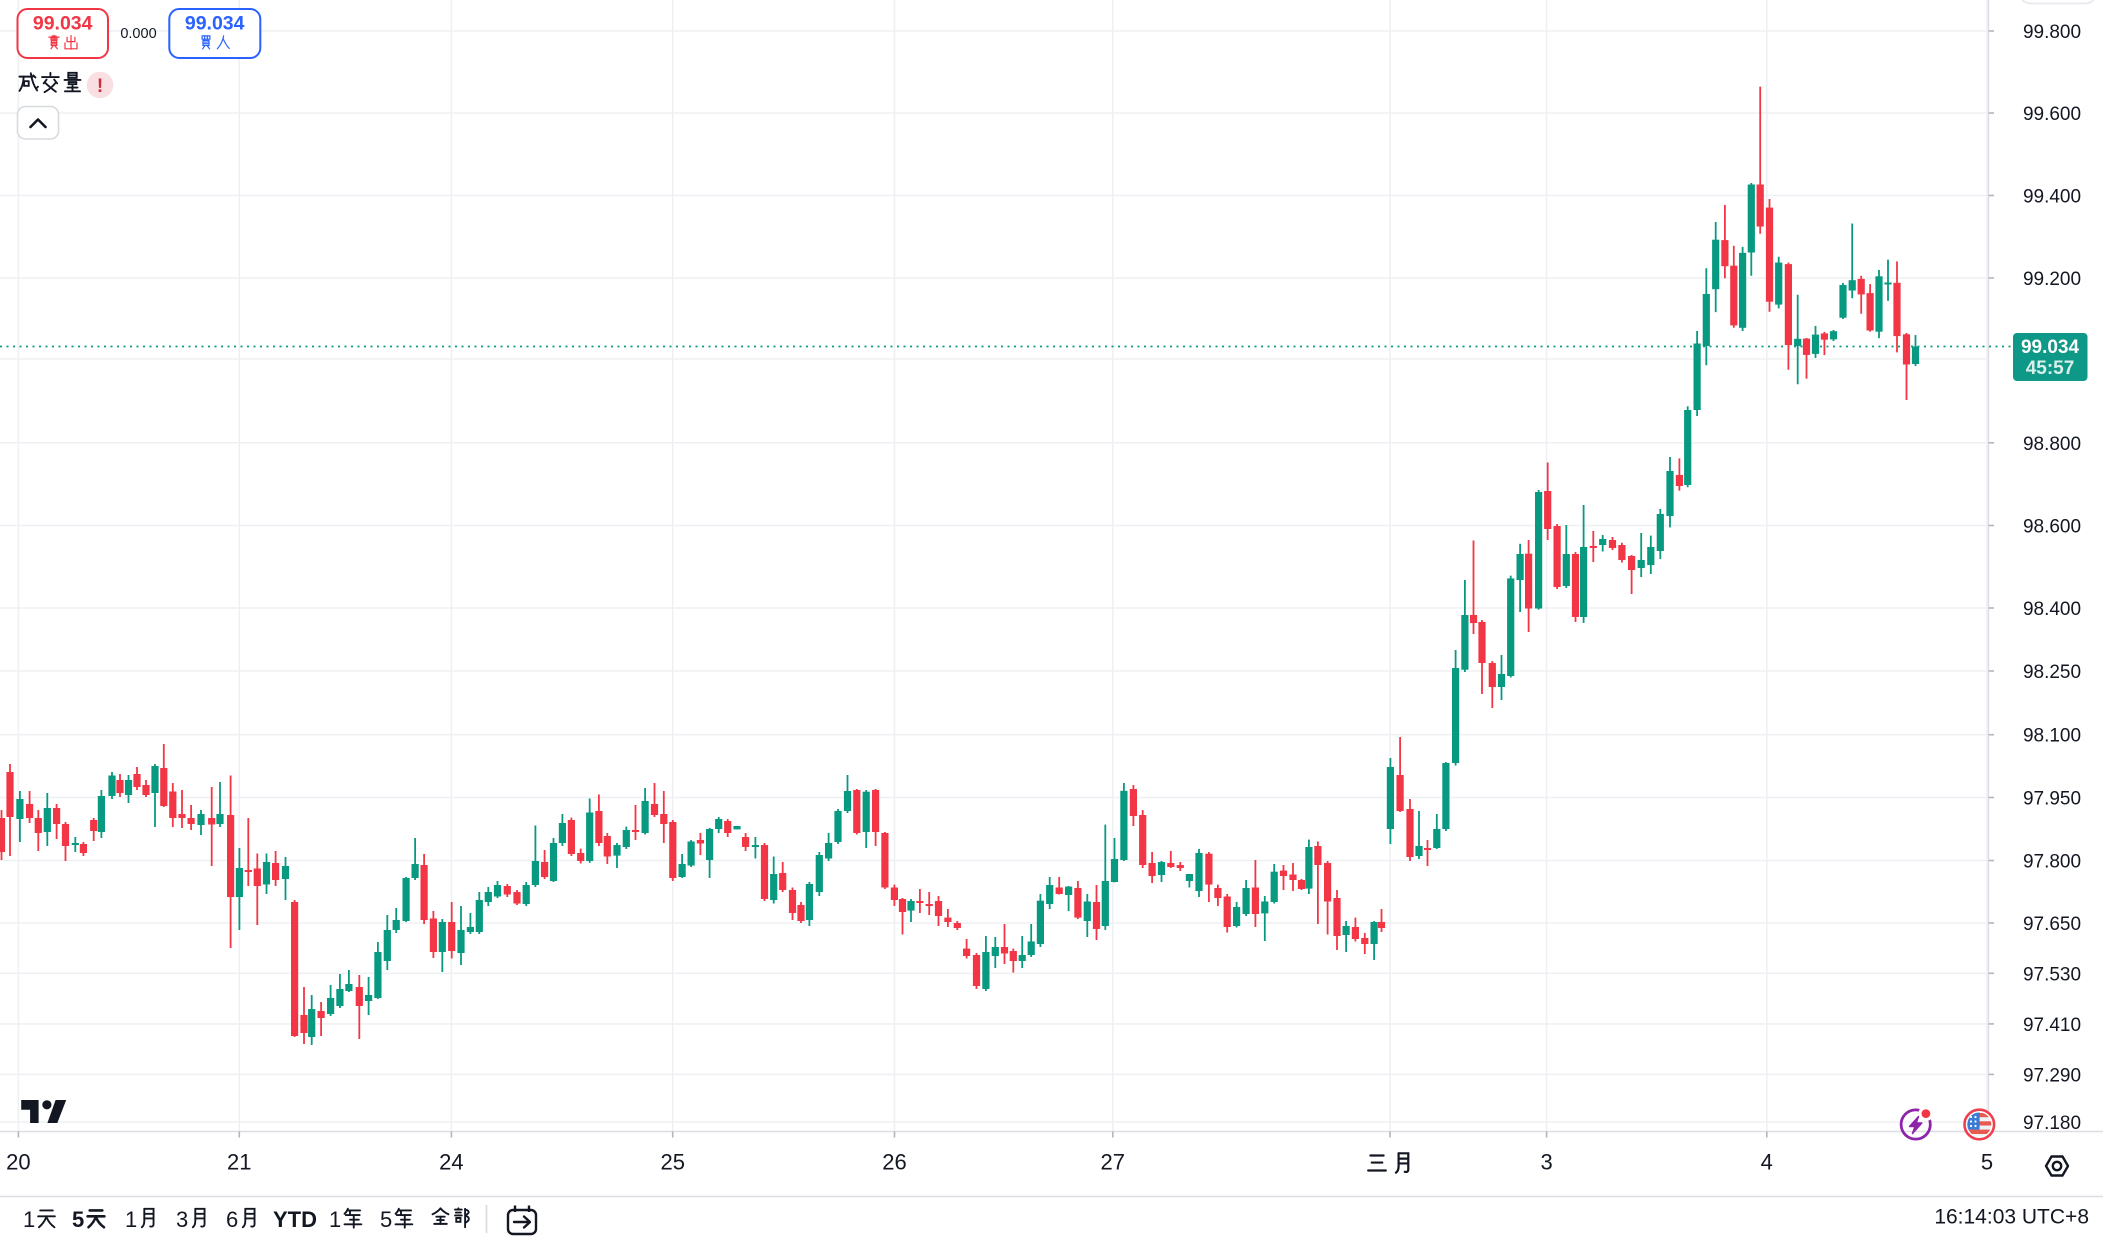 This screenshot has width=2103, height=1242. Describe the element at coordinates (138, 34) in the screenshot. I see `svg-text: 0.000` at that location.